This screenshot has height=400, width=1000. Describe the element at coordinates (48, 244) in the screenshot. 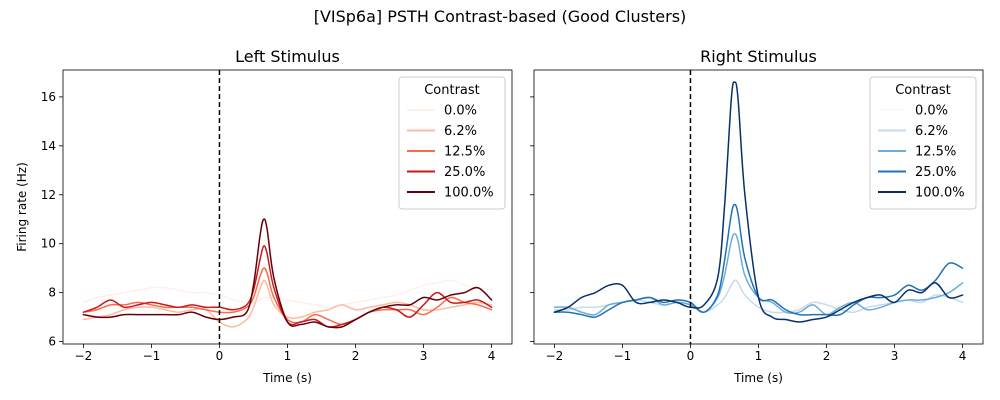

I see `y-tick-label: 10` at that location.